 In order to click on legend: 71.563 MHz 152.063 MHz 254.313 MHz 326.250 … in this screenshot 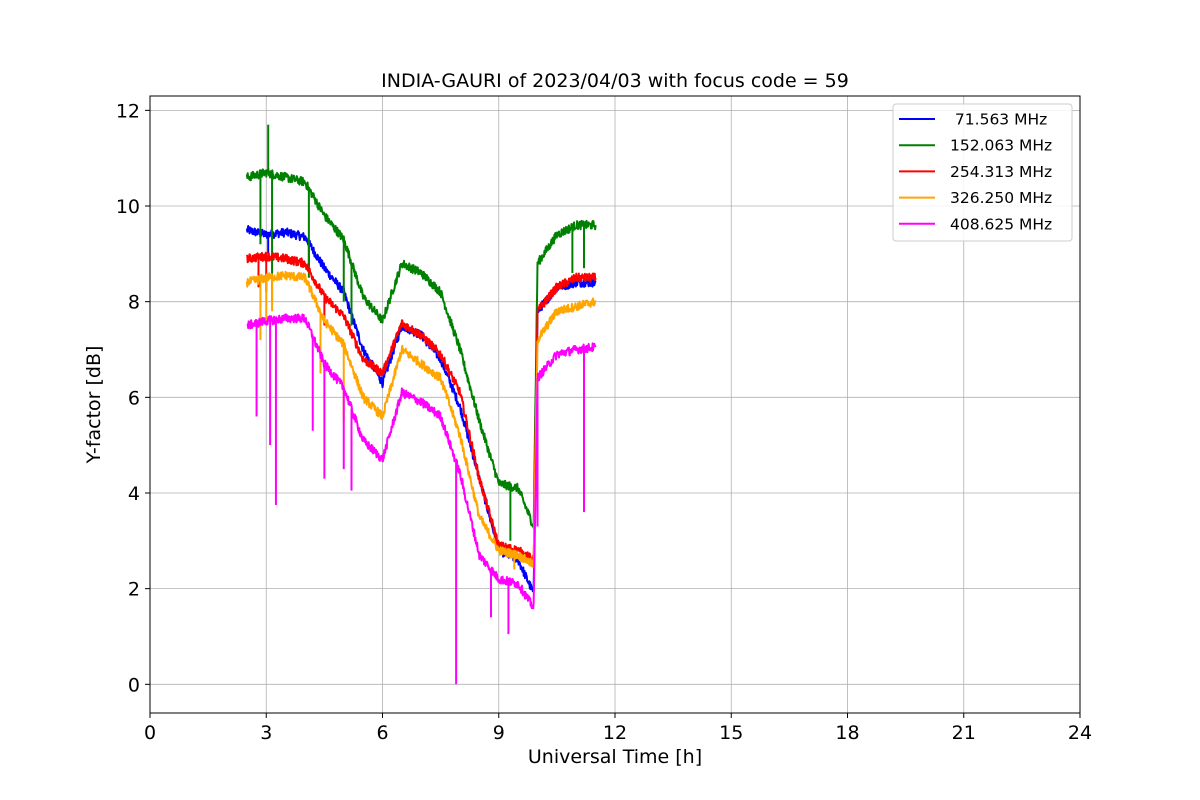, I will do `click(982, 172)`.